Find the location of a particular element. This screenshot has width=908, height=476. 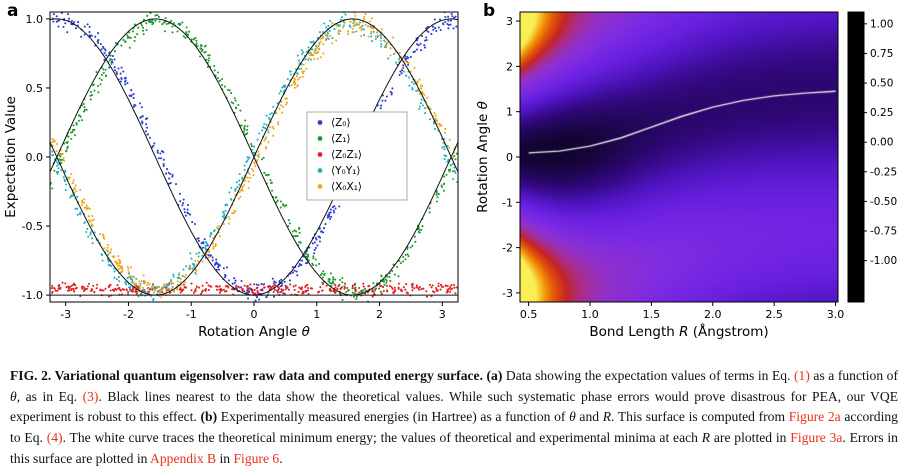

panel-b-ytick-label: 0 is located at coordinates (509, 157).